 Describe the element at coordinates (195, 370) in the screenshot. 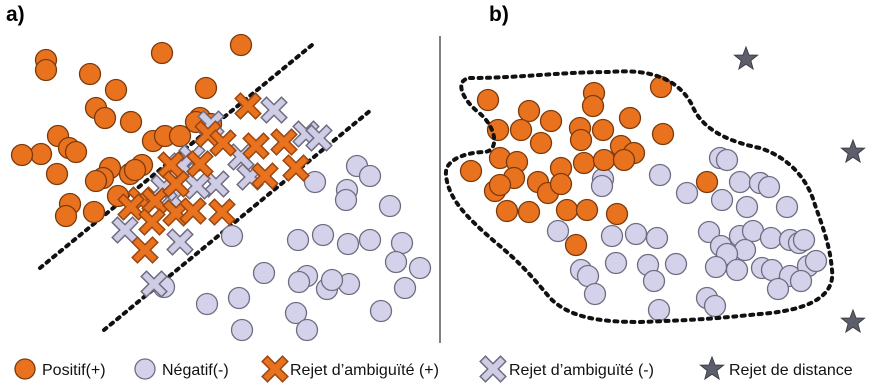

I see `legend-negative-label: Négatif(-)` at that location.